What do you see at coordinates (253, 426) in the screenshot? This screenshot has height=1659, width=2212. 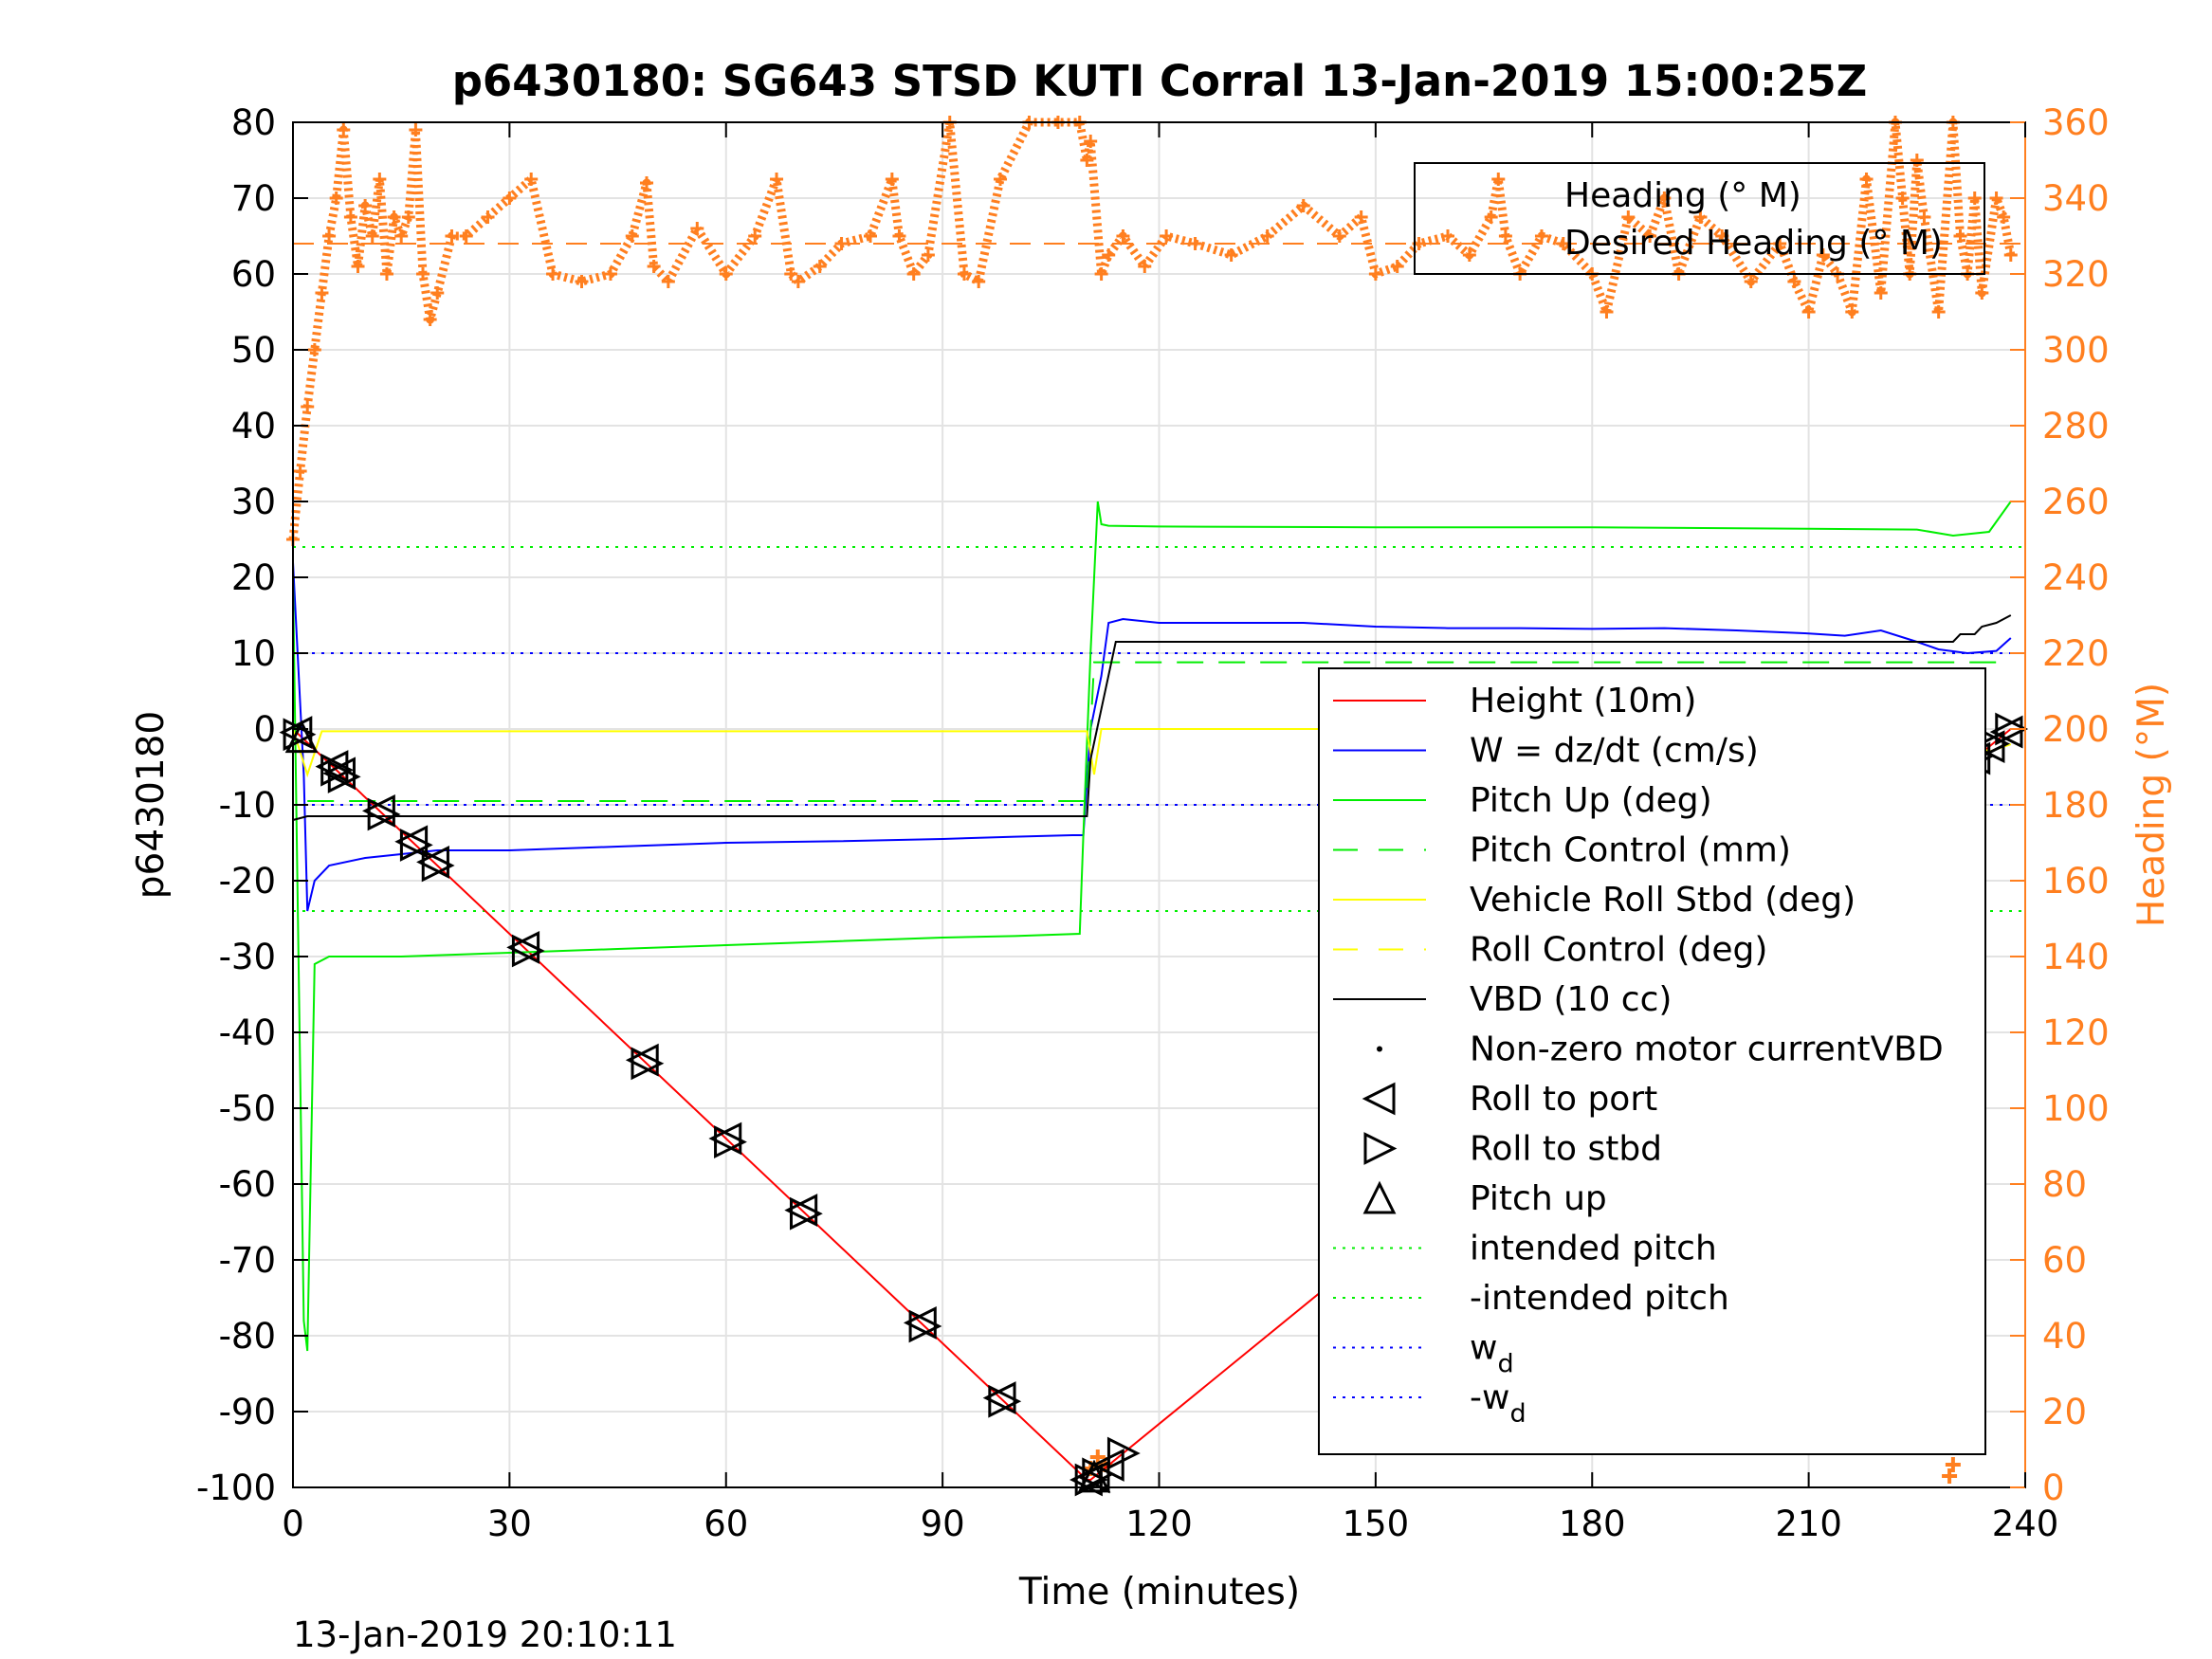 I see `left-y-tick-label: 40` at bounding box center [253, 426].